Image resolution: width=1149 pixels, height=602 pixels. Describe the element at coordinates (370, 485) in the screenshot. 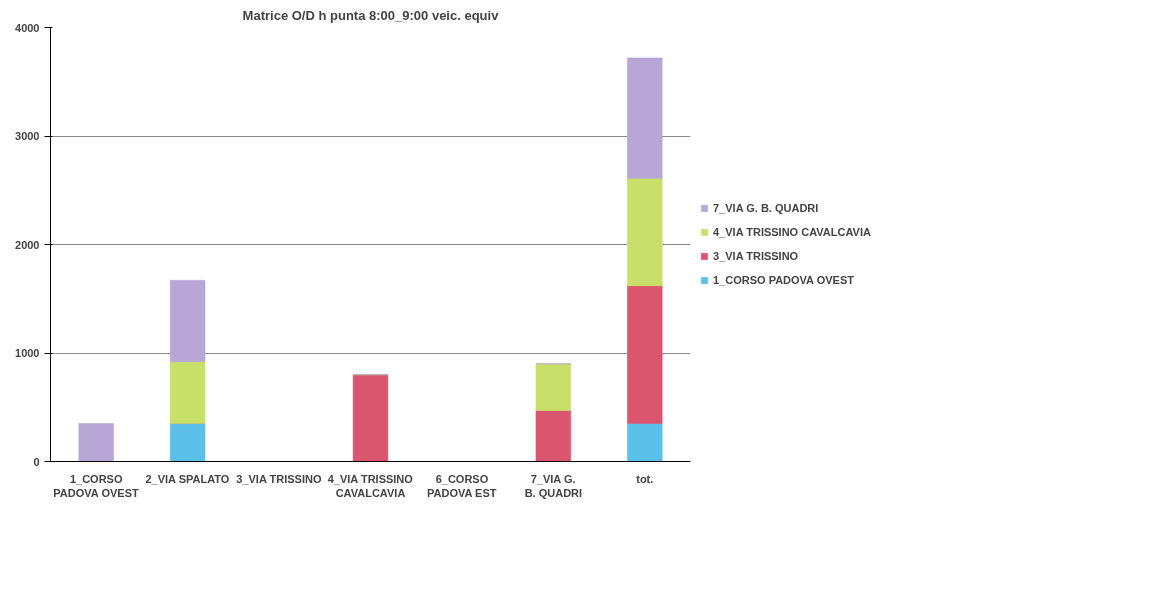

I see `x-tick-label: 4_VIA TRISSINO CAVALCAVIA` at that location.